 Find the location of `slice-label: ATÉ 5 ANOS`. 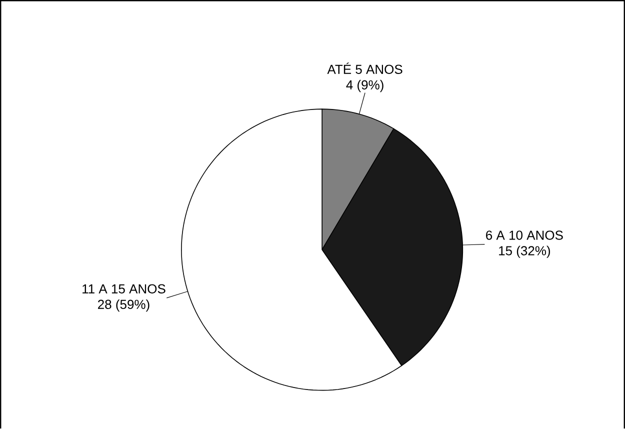

slice-label: ATÉ 5 ANOS is located at coordinates (364, 68).